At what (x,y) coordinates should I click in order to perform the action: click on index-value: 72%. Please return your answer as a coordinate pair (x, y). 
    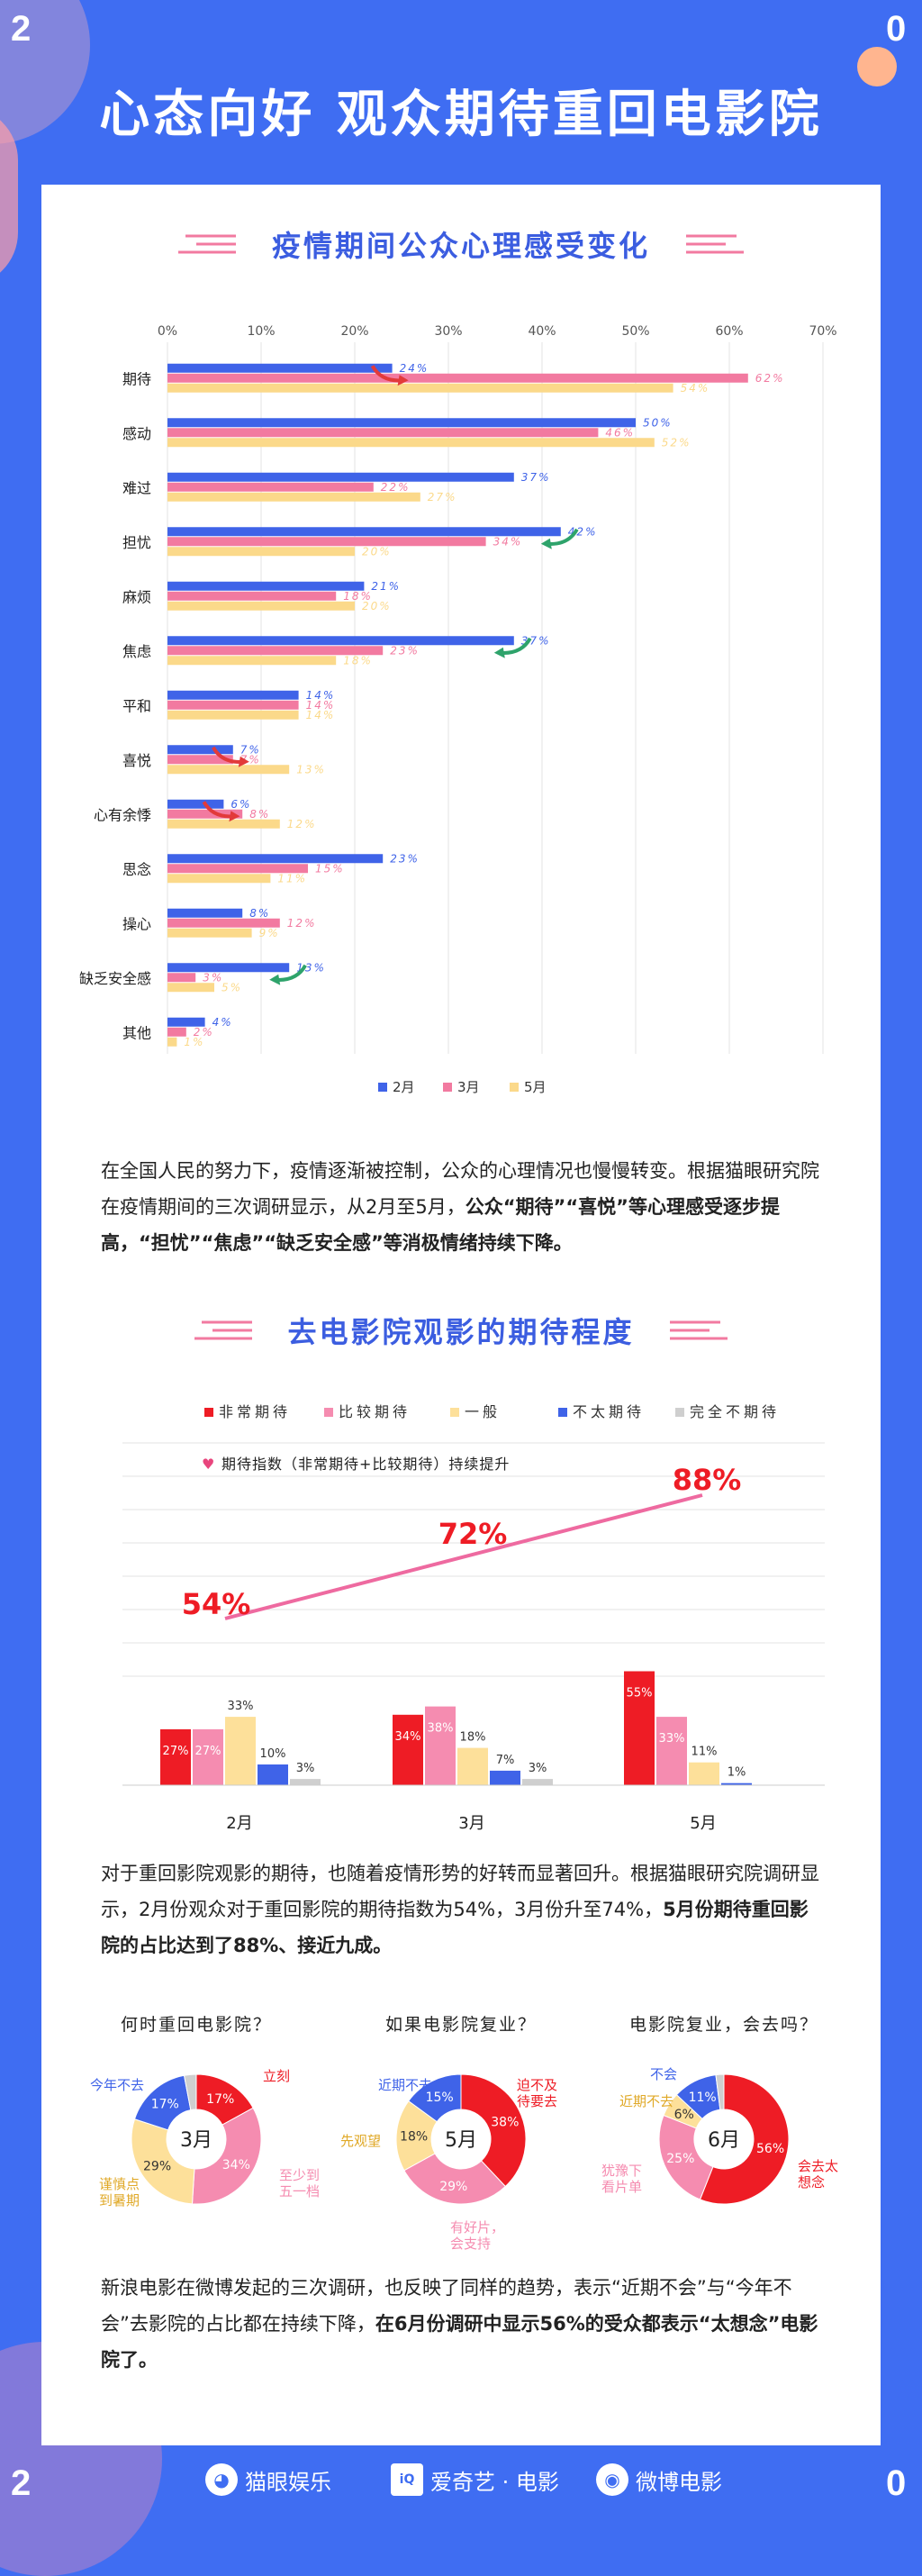
    Looking at the image, I should click on (473, 1534).